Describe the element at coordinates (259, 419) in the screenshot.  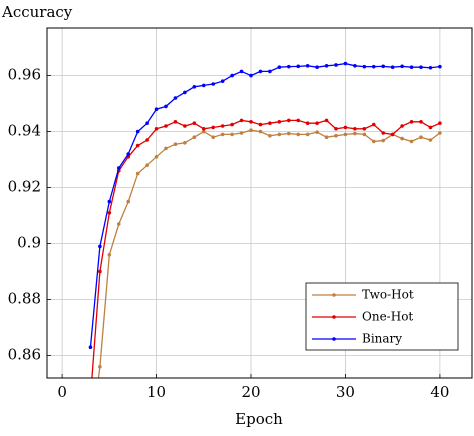
I see `x-axis-label: Epoch` at that location.